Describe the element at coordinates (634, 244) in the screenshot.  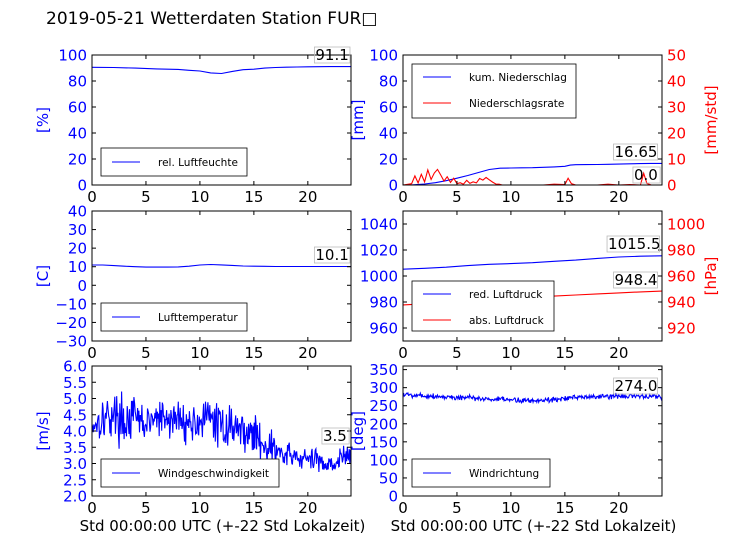
I see `value-annotation: 1015.5` at that location.